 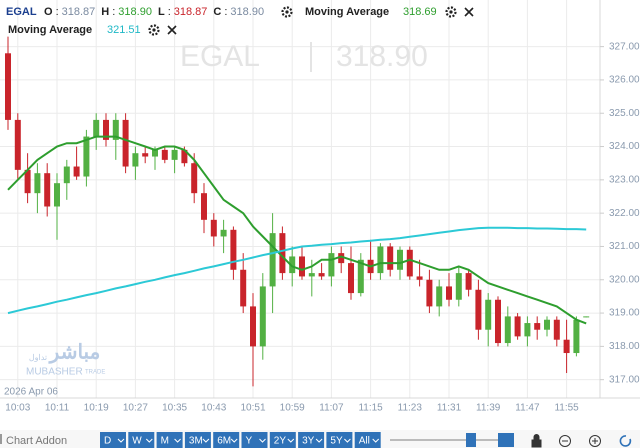 I want to click on period-button: 5Y, so click(x=339, y=440).